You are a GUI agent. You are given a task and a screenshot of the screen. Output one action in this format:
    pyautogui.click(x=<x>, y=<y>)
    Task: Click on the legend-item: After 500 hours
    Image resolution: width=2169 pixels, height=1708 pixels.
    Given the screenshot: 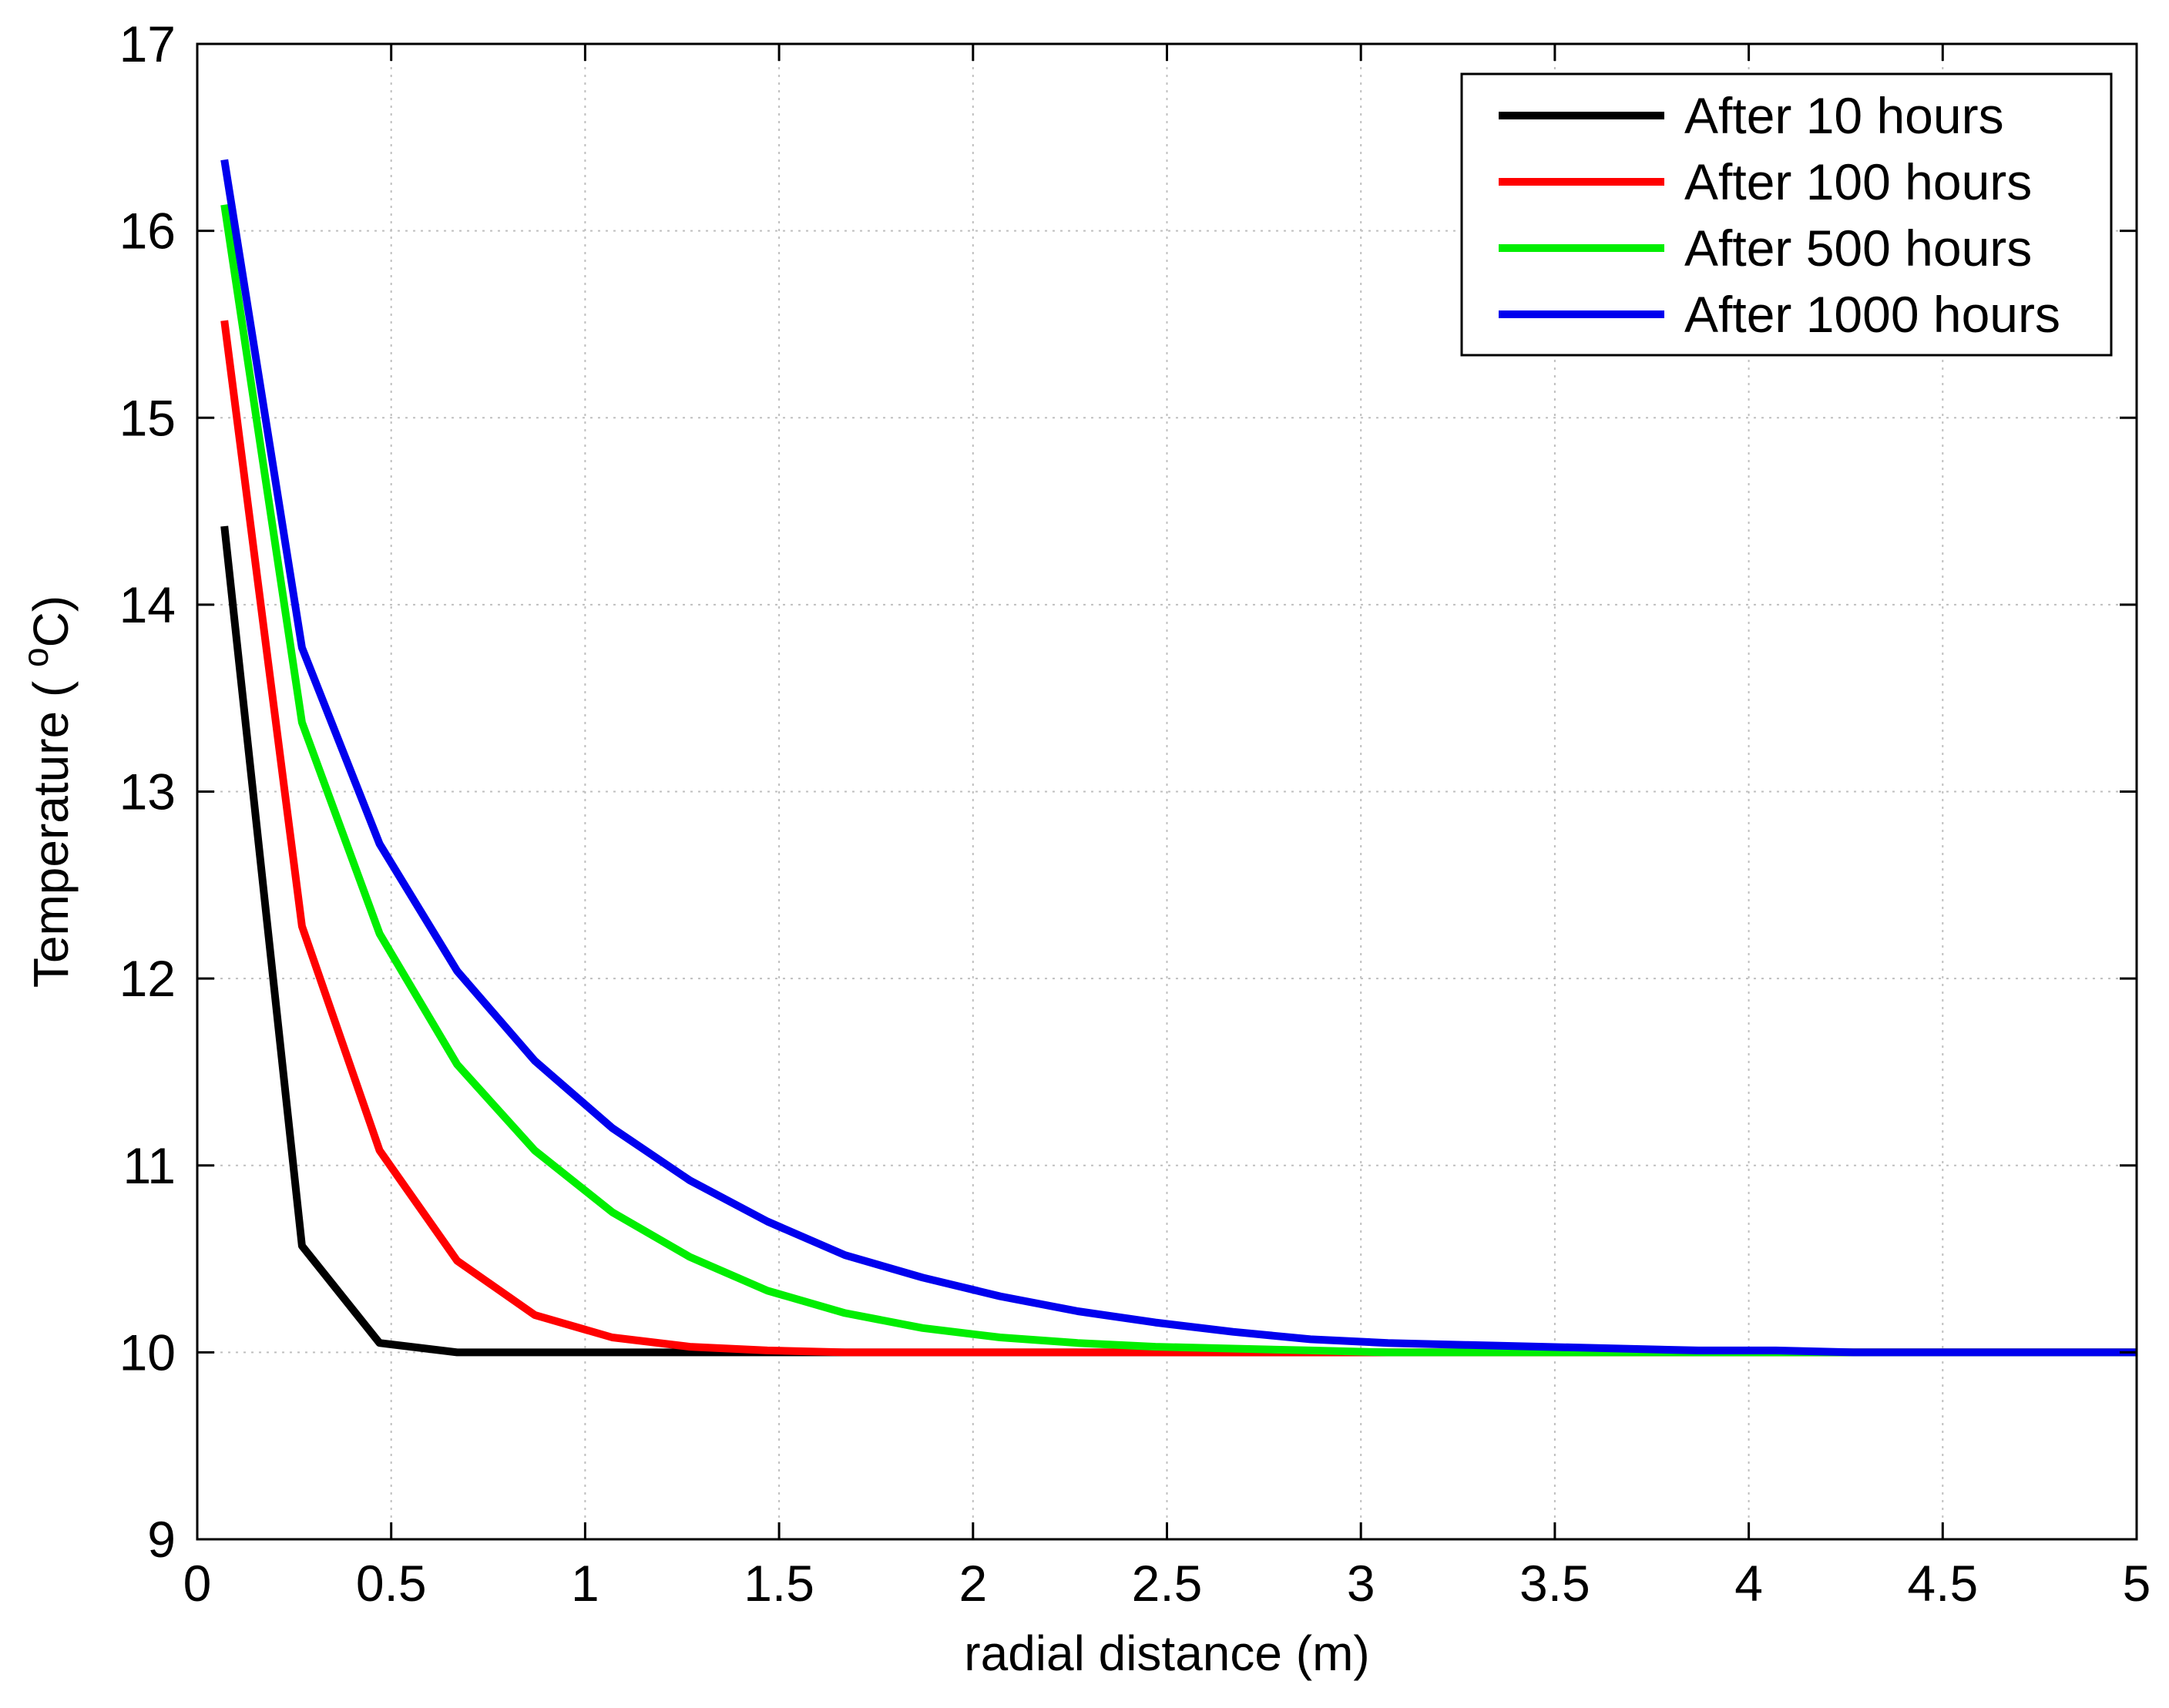 What is the action you would take?
    pyautogui.click(x=1765, y=248)
    